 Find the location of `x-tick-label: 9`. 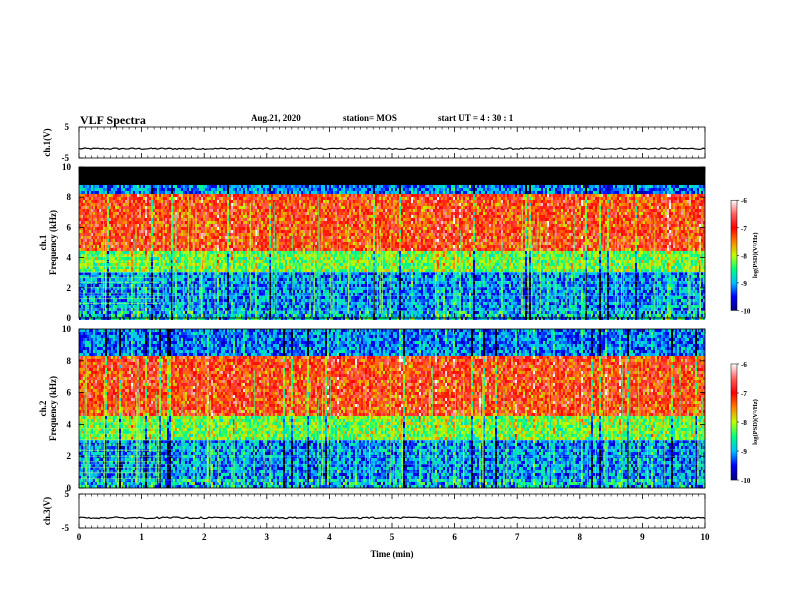

x-tick-label: 9 is located at coordinates (642, 537).